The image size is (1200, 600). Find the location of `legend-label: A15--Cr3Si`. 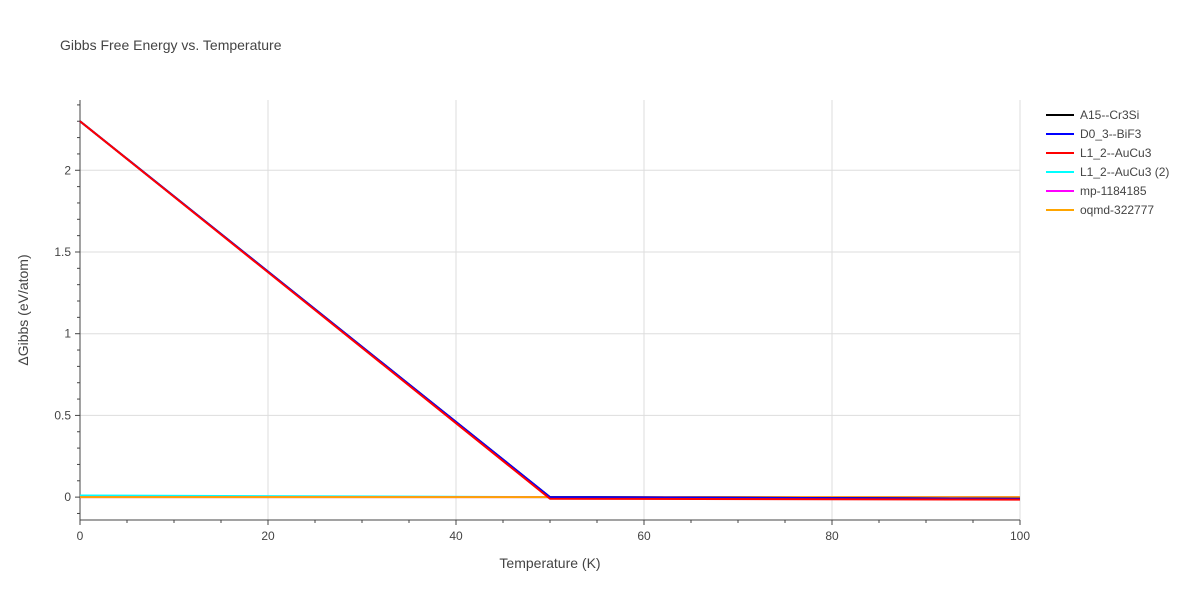

legend-label: A15--Cr3Si is located at coordinates (1109, 115).